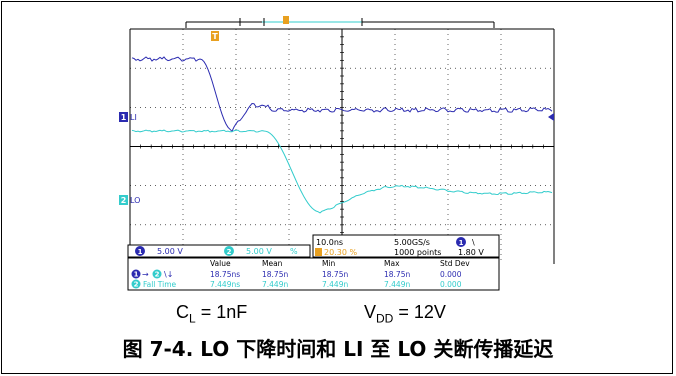 This screenshot has height=376, width=676. What do you see at coordinates (461, 243) in the screenshot?
I see `trigger-source-text: 1` at bounding box center [461, 243].